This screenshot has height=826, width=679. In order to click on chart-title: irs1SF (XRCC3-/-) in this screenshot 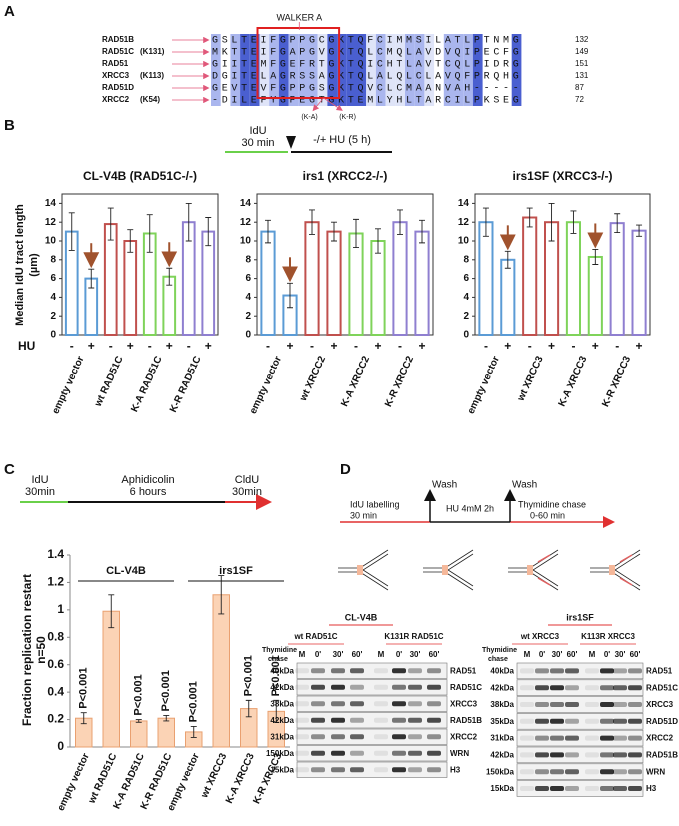, I will do `click(562, 176)`.